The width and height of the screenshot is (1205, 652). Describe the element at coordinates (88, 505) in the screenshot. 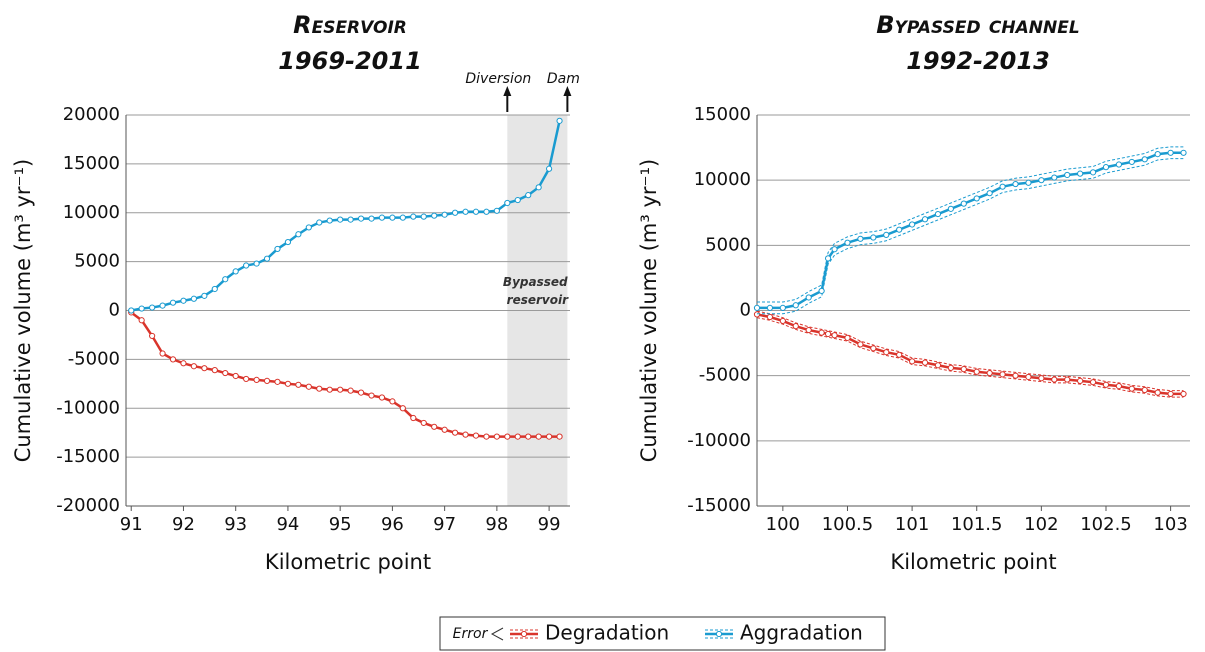

I see `y-tick-label: -20000` at that location.